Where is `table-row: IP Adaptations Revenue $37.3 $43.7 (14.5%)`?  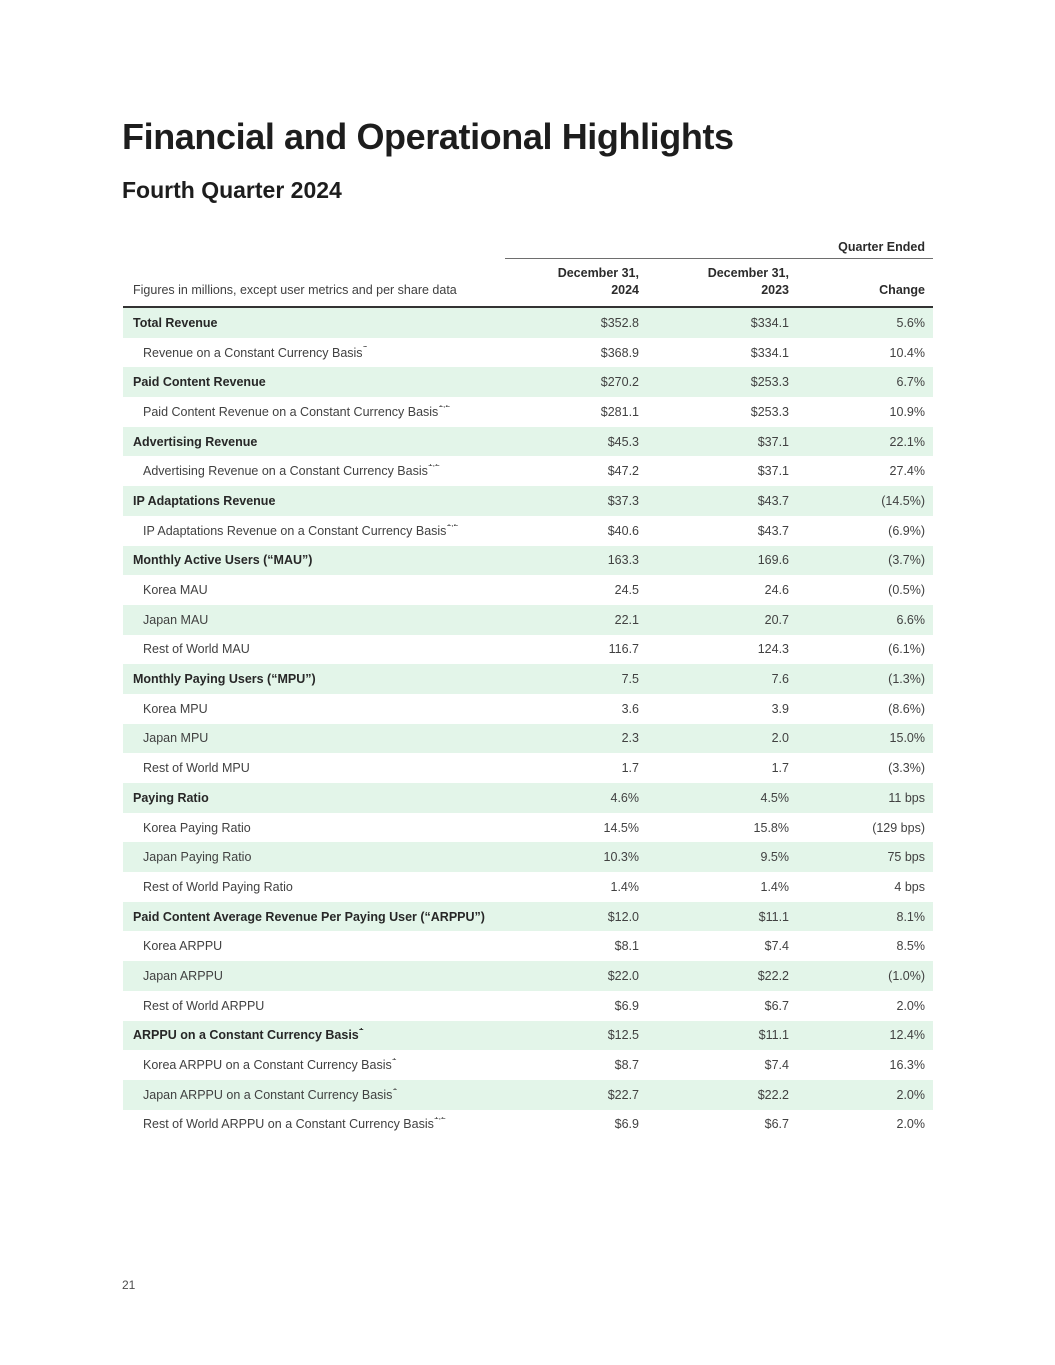 table-row: IP Adaptations Revenue $37.3 $43.7 (14.5%) is located at coordinates (528, 501).